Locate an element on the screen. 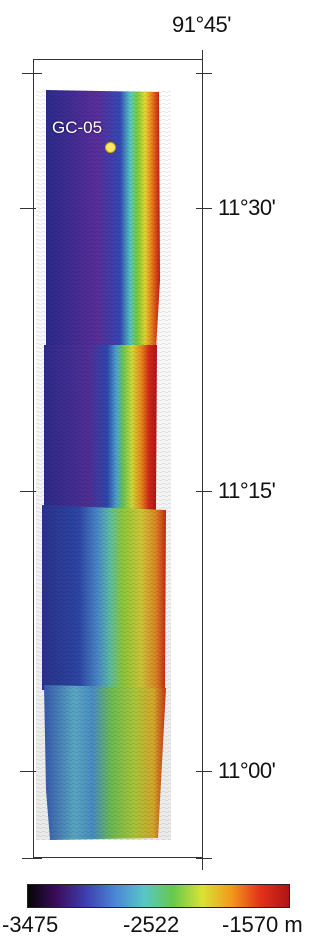  top-tick-longitude is located at coordinates (202, 59).